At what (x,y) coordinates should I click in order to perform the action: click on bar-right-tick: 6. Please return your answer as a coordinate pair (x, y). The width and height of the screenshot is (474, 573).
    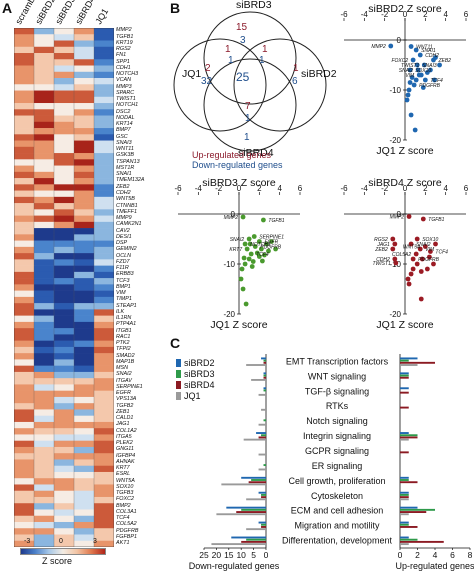
    Looking at the image, I should click on (452, 555).